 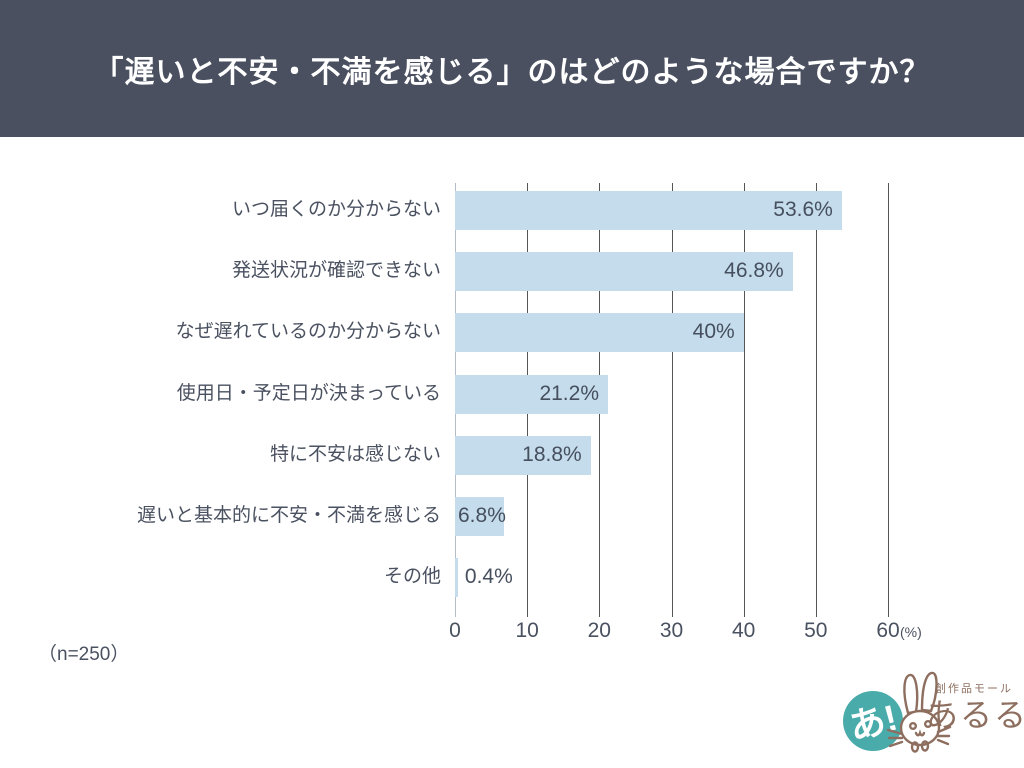 I want to click on x-tick-label: 40, so click(x=744, y=630).